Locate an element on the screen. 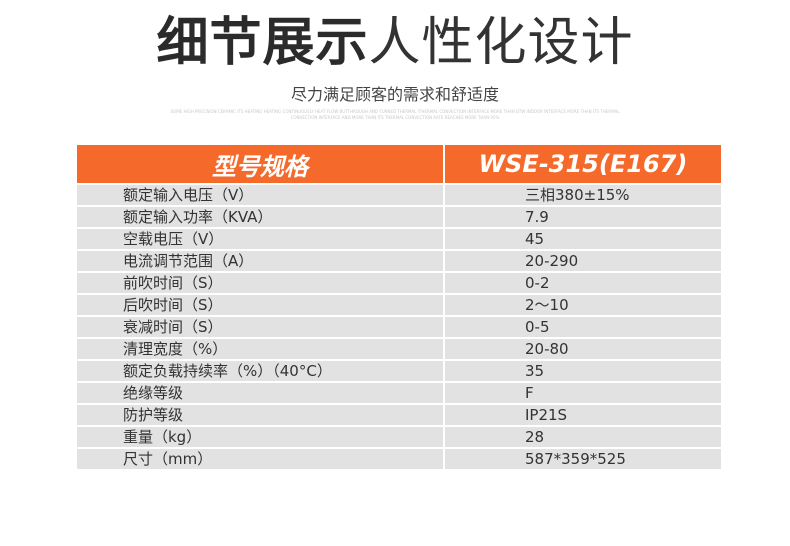  spec-value: 20-80 is located at coordinates (583, 349).